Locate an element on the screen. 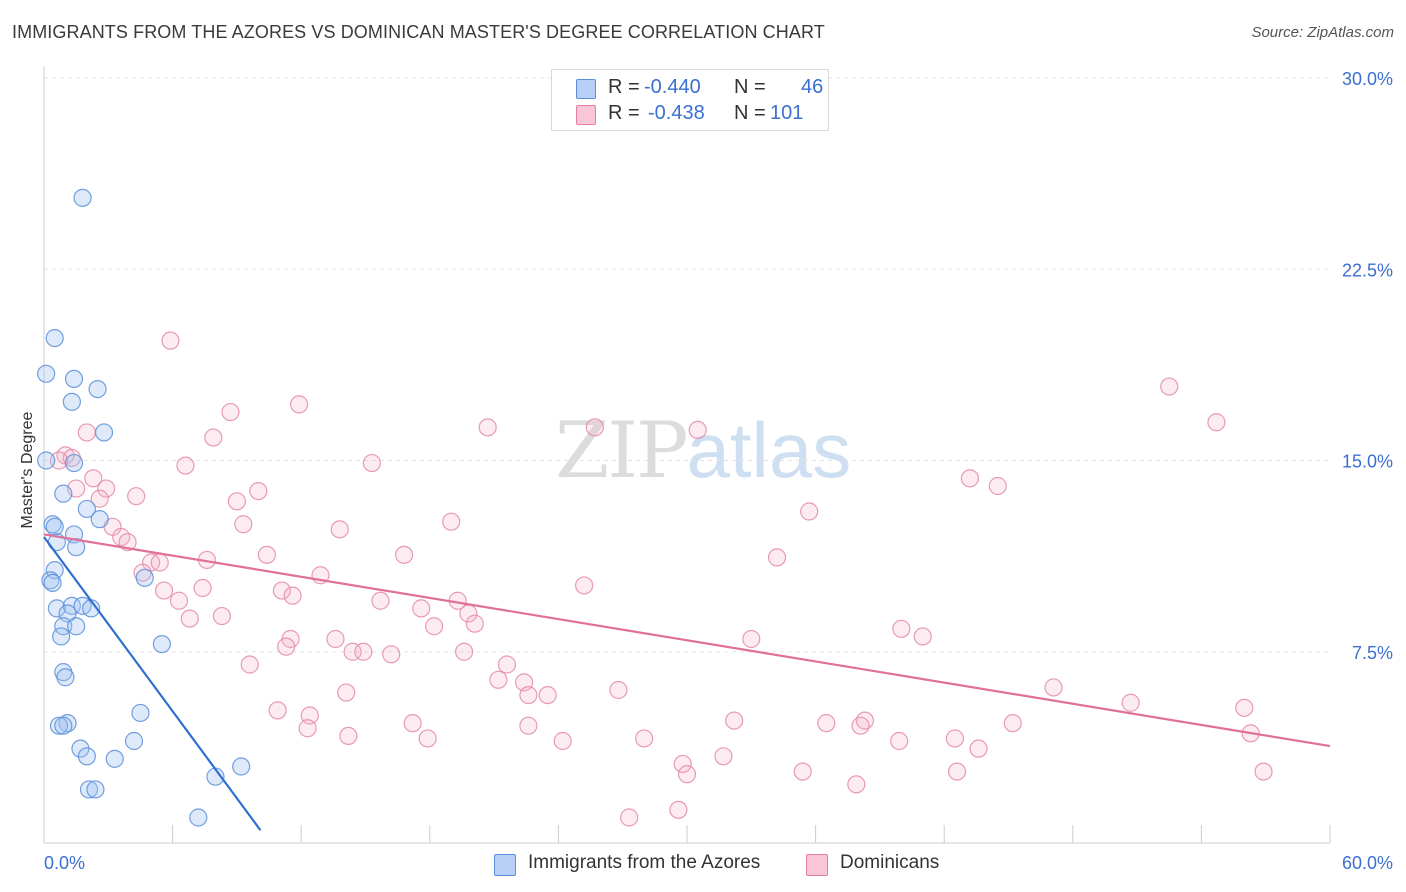 The width and height of the screenshot is (1406, 892). y-tick-label: 15.0% is located at coordinates (1367, 462).